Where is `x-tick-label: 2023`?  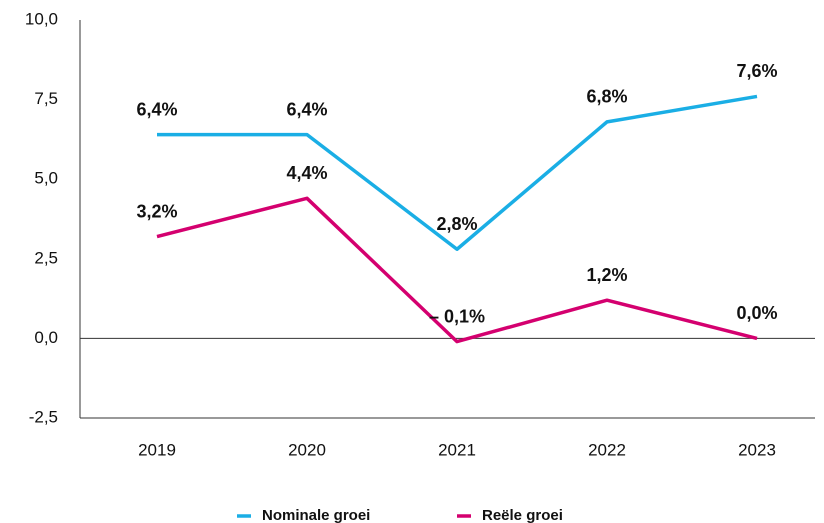 x-tick-label: 2023 is located at coordinates (757, 449).